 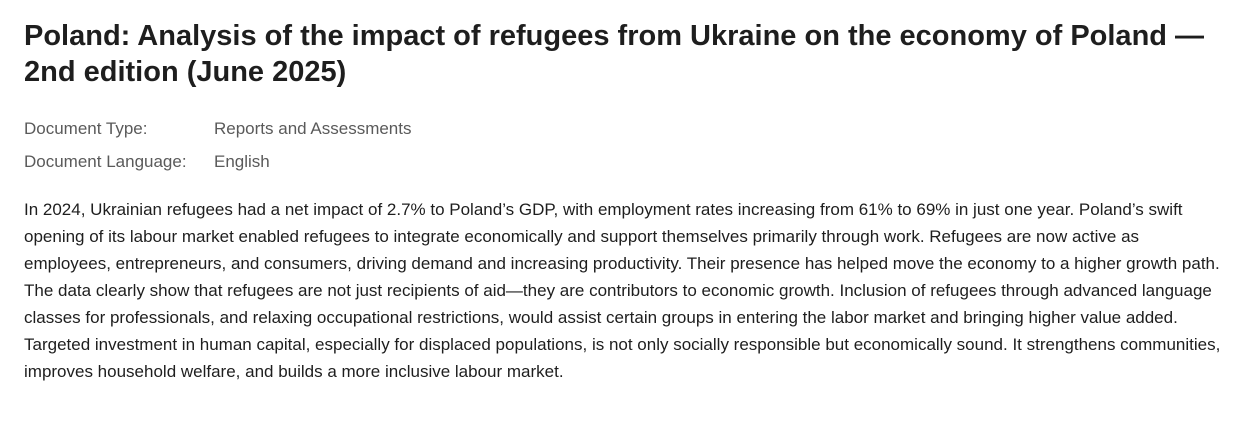 I want to click on meta-row-document-type: Document Type: Reports and Assessments, so click(x=619, y=128).